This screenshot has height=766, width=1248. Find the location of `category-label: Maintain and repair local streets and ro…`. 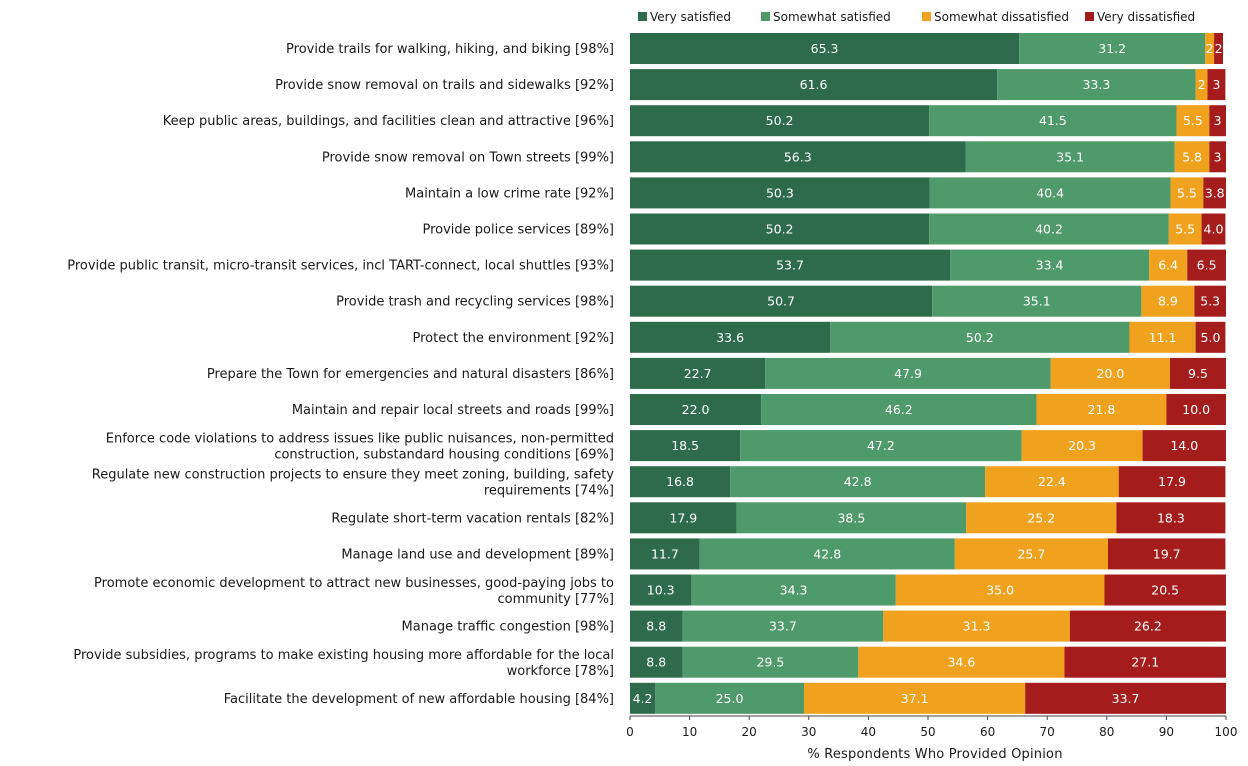

category-label: Maintain and repair local streets and ro… is located at coordinates (453, 410).